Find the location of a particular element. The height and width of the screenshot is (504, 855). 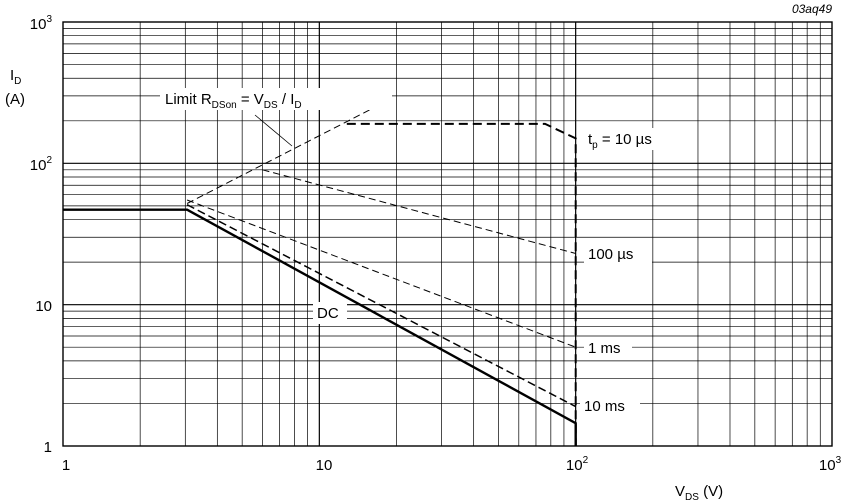

10ms-label: 10 ms is located at coordinates (604, 406).